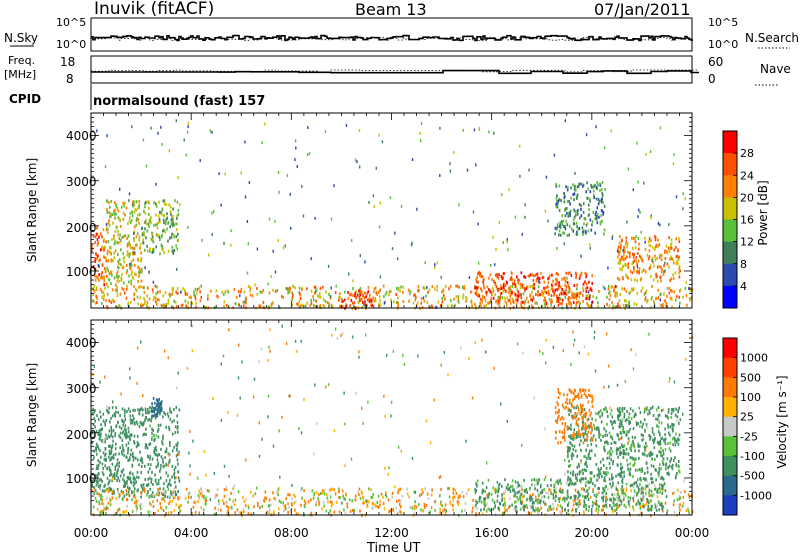 This screenshot has width=800, height=554. I want to click on cpid-text: normalsound (fast) 157, so click(179, 101).